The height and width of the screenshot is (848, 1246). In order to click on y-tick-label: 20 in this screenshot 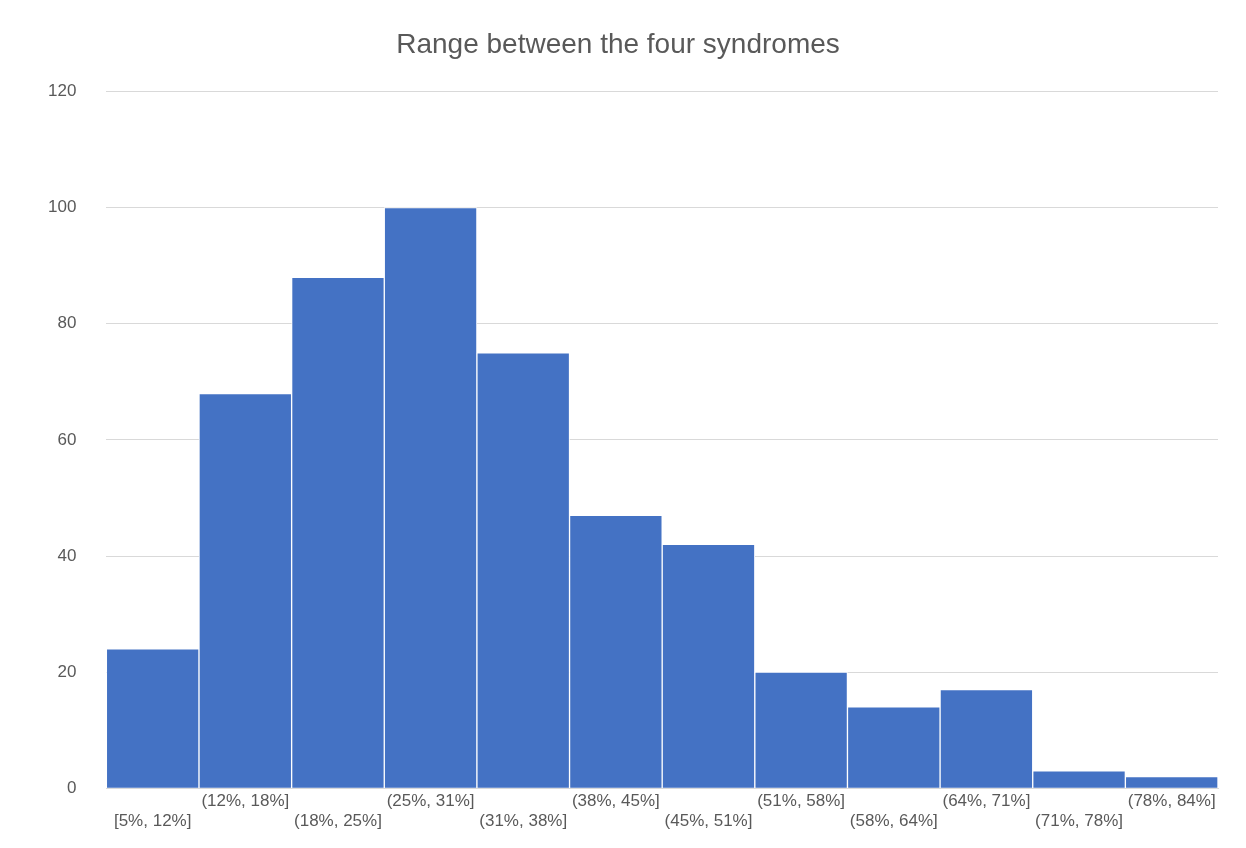, I will do `click(67, 671)`.